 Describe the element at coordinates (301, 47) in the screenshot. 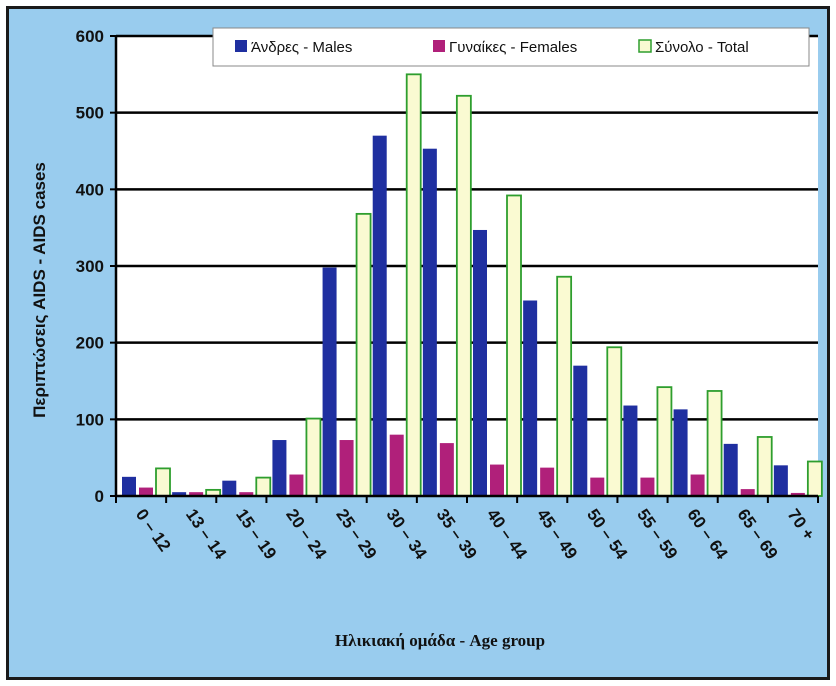

I see `legend-label: Άνδρες - Males` at that location.